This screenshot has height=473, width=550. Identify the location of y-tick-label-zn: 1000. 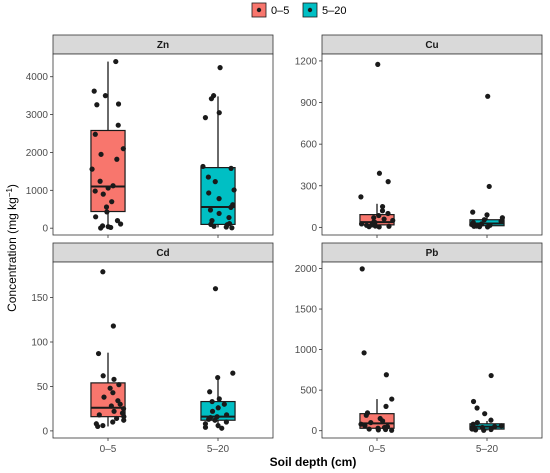
(37, 191).